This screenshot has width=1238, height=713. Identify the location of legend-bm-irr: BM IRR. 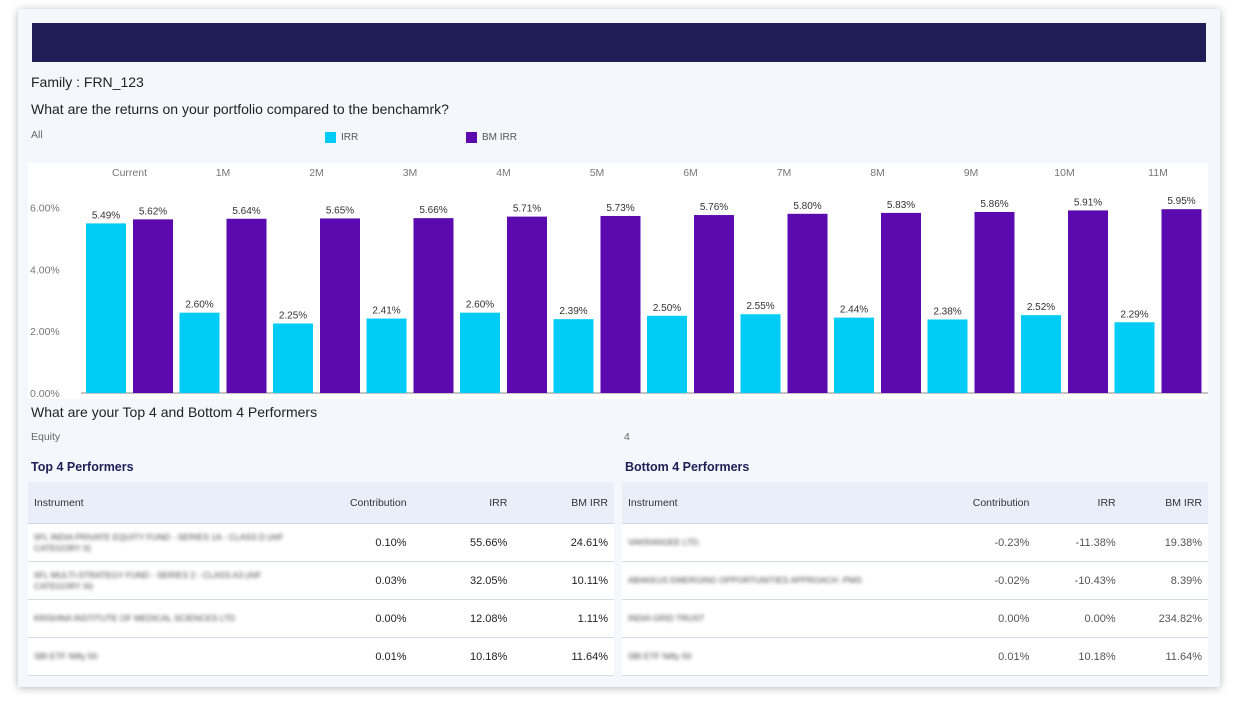
(491, 137).